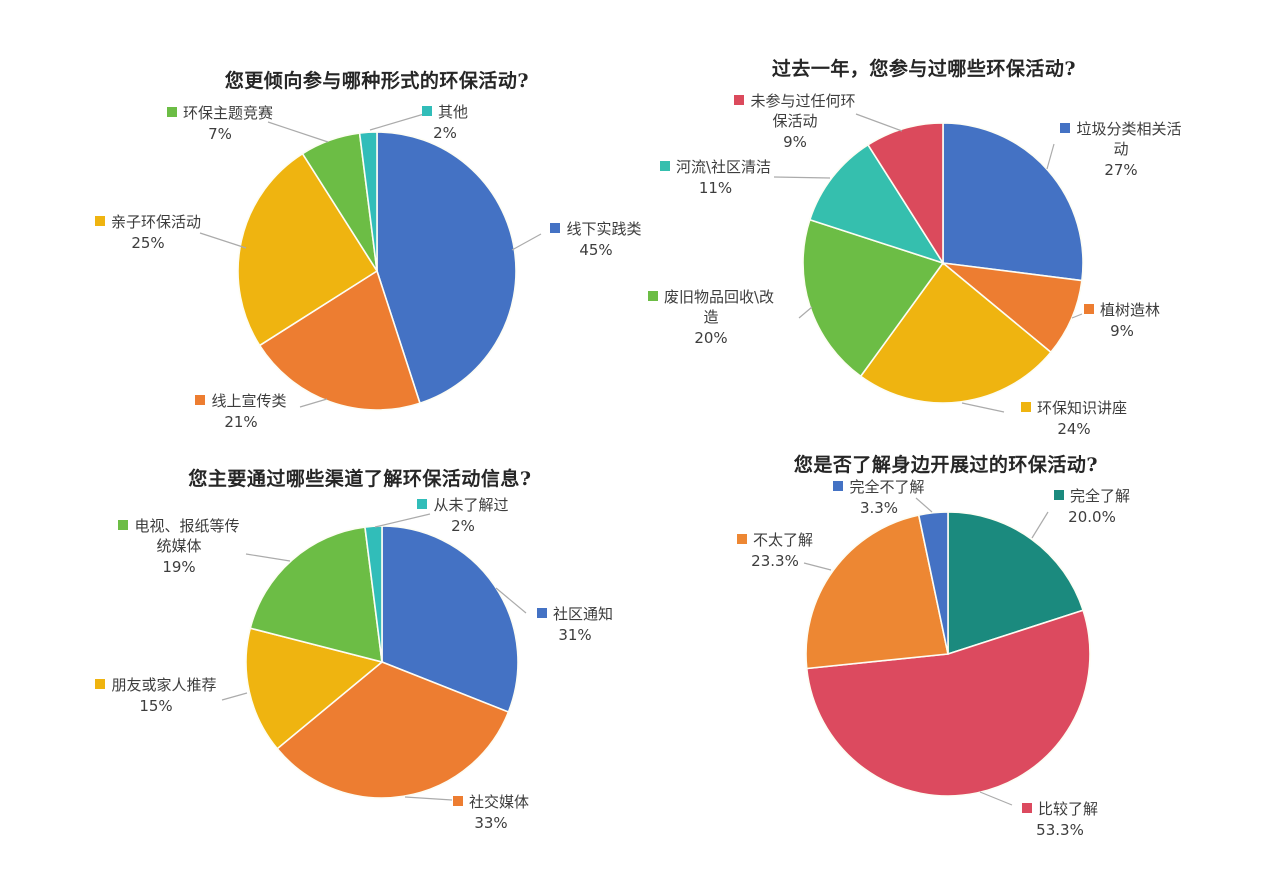 The image size is (1268, 896). I want to click on slice-label: 河流\社区清洁, so click(723, 167).